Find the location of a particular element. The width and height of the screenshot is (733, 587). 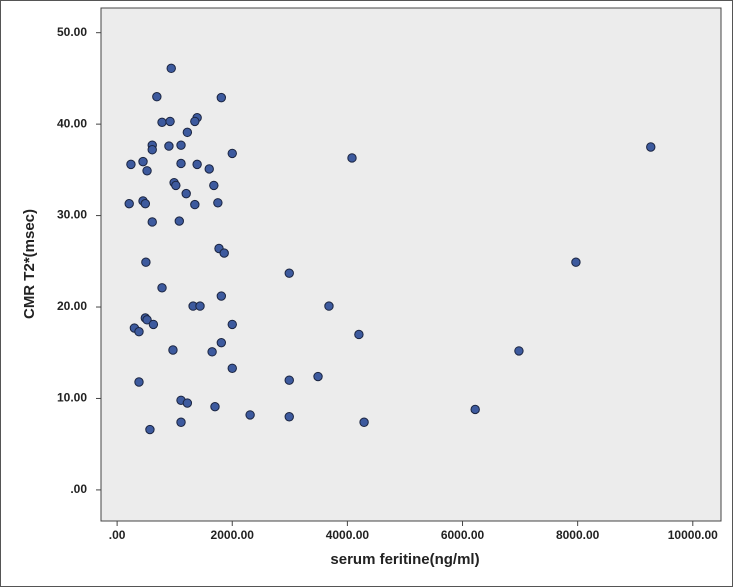

y-tick-label: 10.00 is located at coordinates (72, 398).